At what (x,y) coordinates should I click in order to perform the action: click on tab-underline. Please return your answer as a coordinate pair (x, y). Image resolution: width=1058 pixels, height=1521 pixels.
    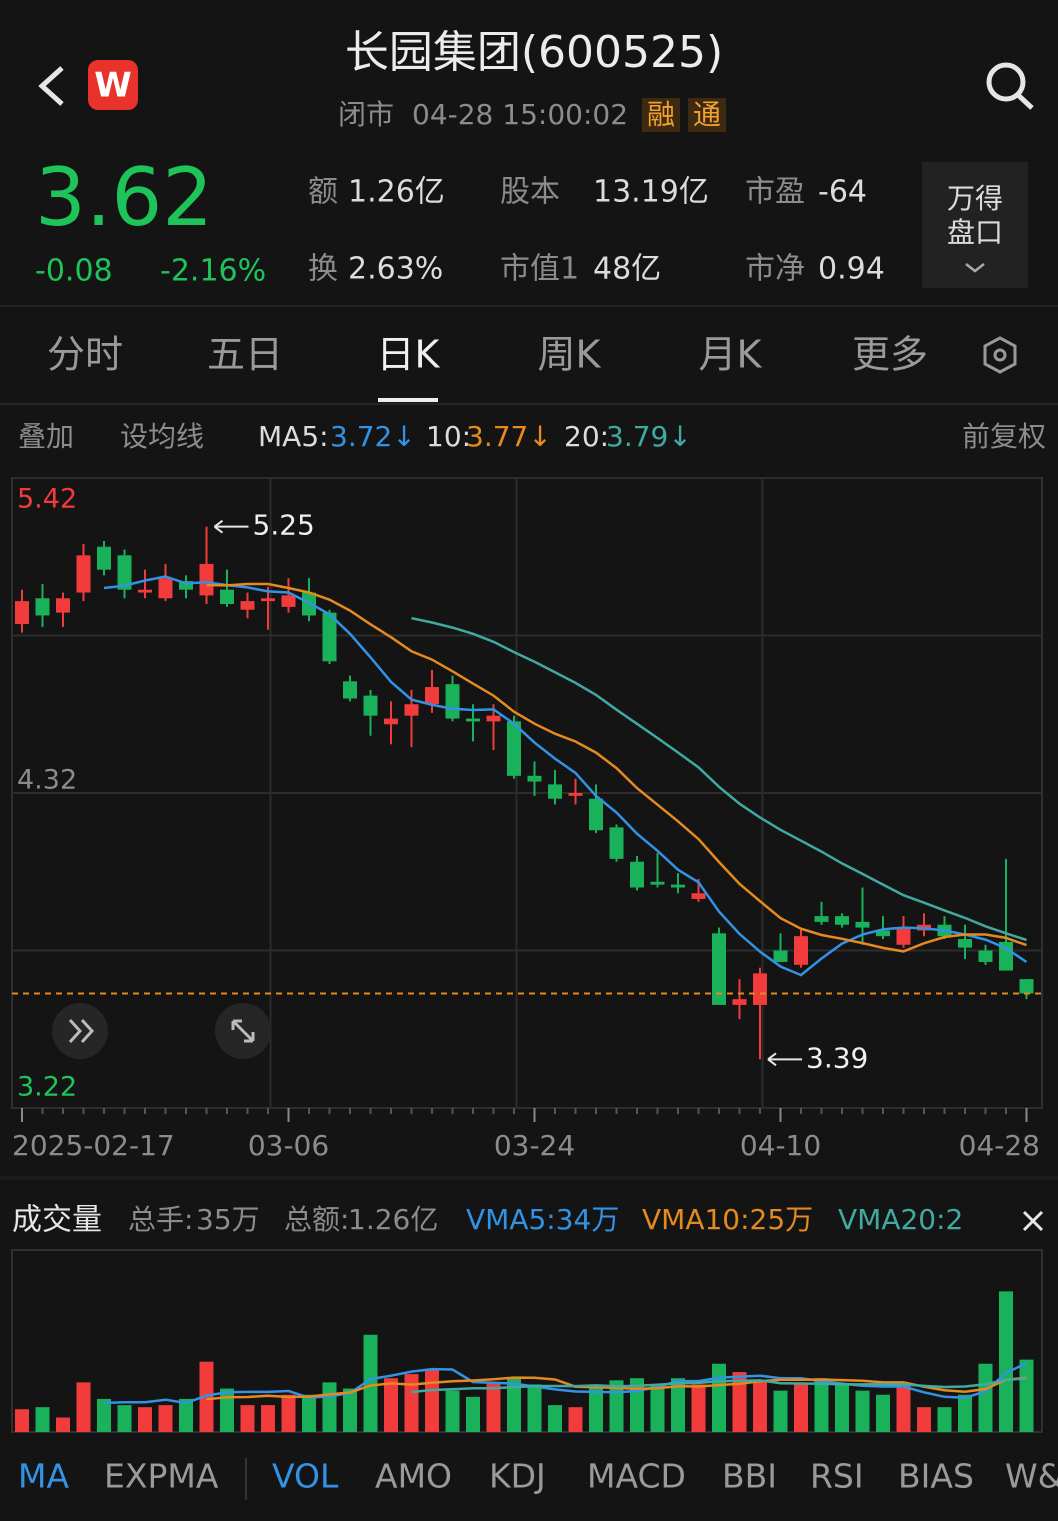
    Looking at the image, I should click on (408, 400).